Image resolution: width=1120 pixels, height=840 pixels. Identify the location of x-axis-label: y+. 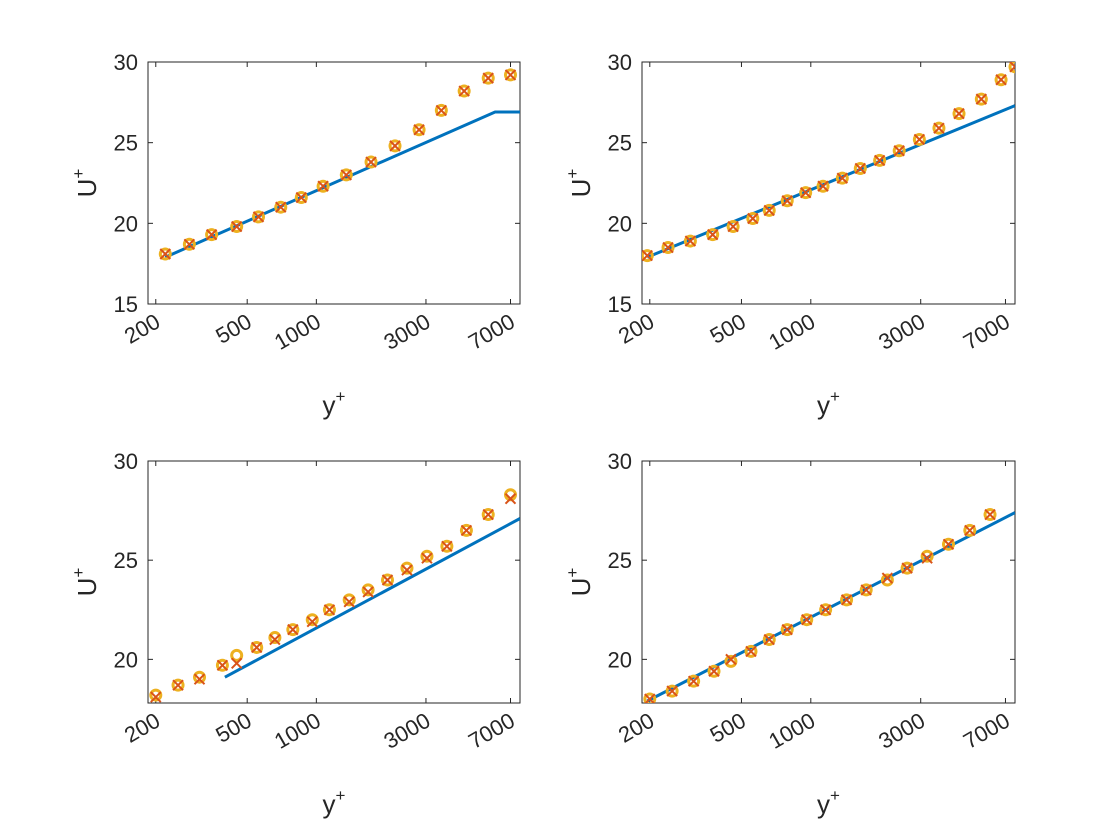
(334, 802).